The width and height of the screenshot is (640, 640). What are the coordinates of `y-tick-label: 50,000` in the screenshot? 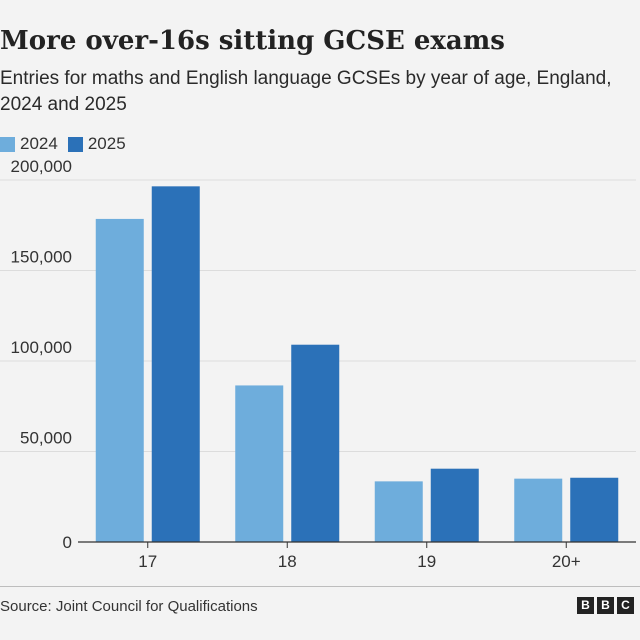 It's located at (46, 438).